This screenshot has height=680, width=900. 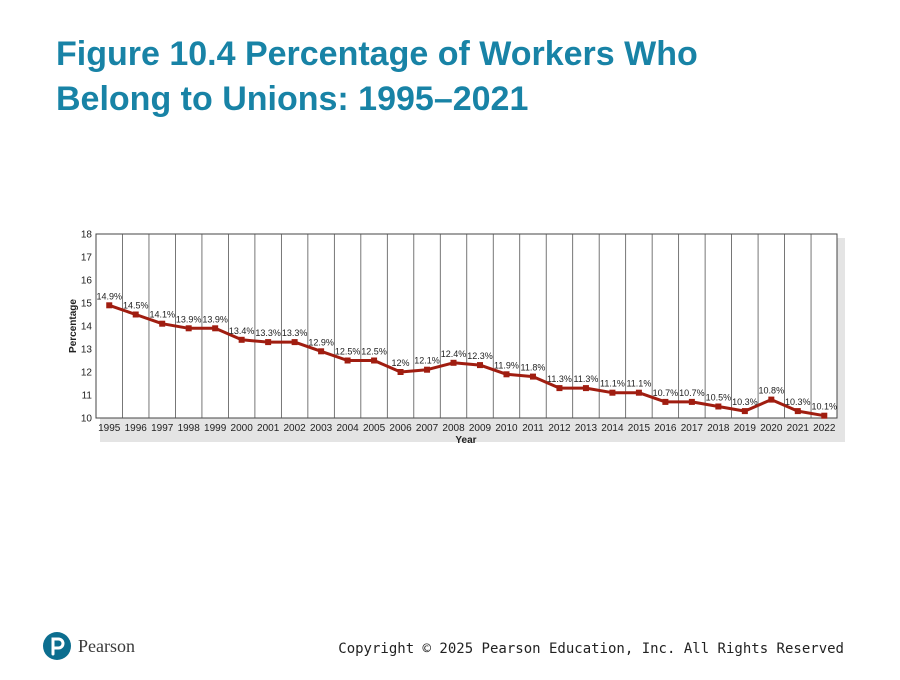 What do you see at coordinates (480, 356) in the screenshot?
I see `data-label: 12.3%` at bounding box center [480, 356].